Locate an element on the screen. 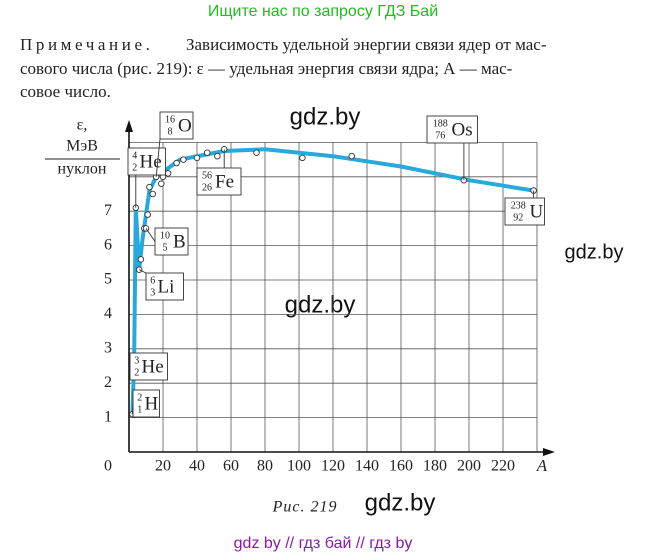  y-tick-label: 3 is located at coordinates (108, 347).